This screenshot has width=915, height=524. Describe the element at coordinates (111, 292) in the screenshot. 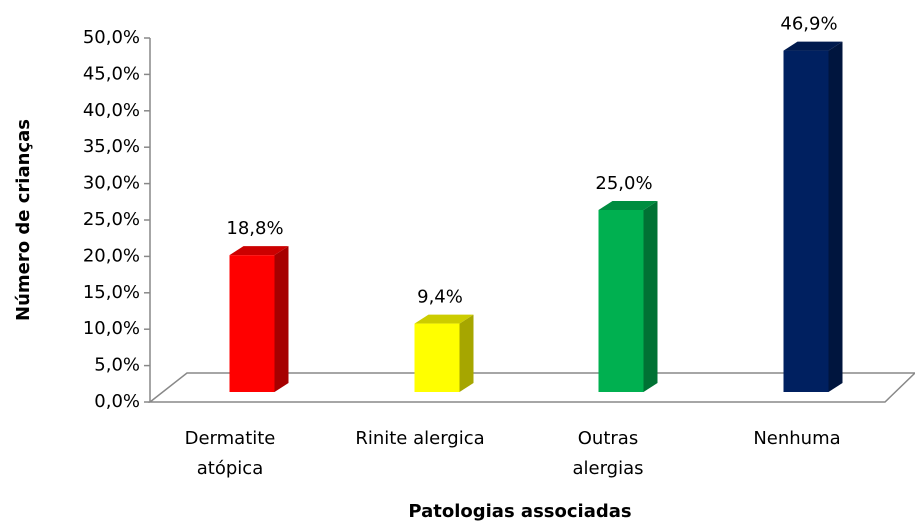

I see `y-tick-label: 15,0%` at that location.